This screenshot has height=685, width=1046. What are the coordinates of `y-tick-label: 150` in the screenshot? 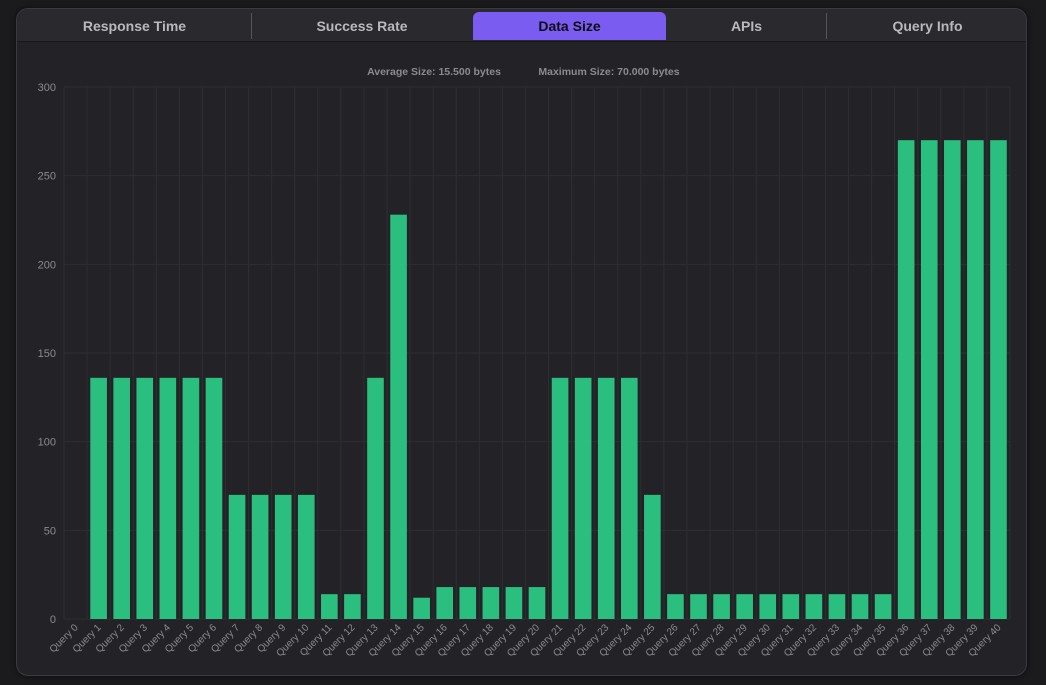 It's located at (47, 354).